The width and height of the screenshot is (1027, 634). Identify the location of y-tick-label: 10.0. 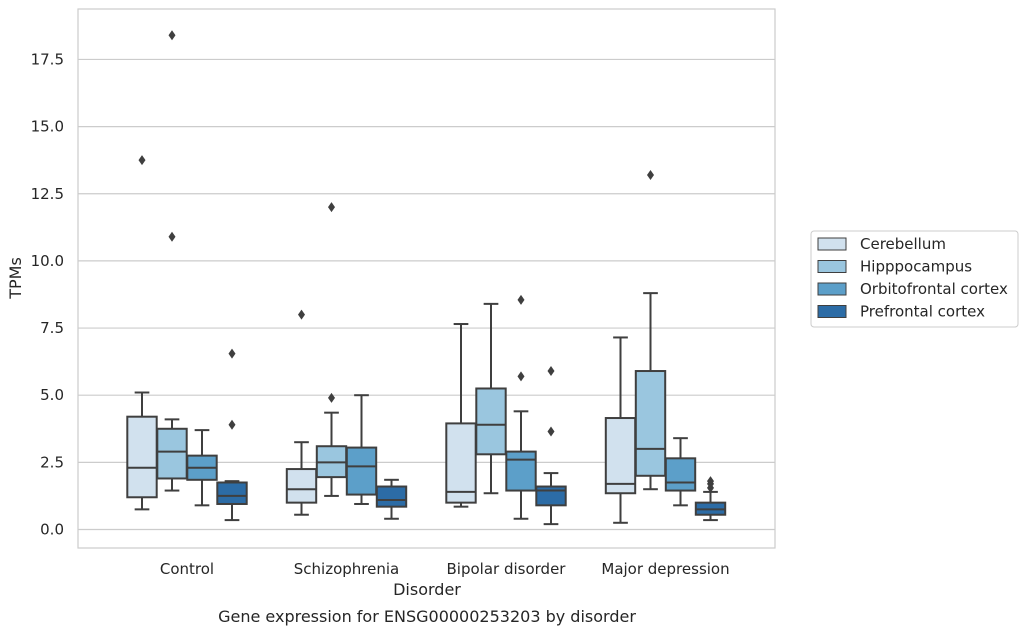
(47, 261).